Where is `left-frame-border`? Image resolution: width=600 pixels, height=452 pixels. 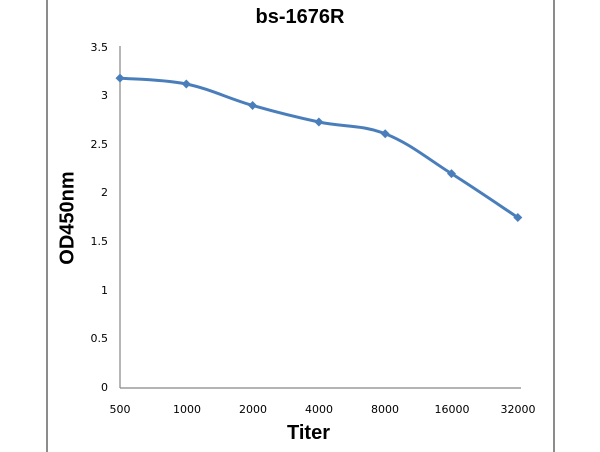 left-frame-border is located at coordinates (47, 226).